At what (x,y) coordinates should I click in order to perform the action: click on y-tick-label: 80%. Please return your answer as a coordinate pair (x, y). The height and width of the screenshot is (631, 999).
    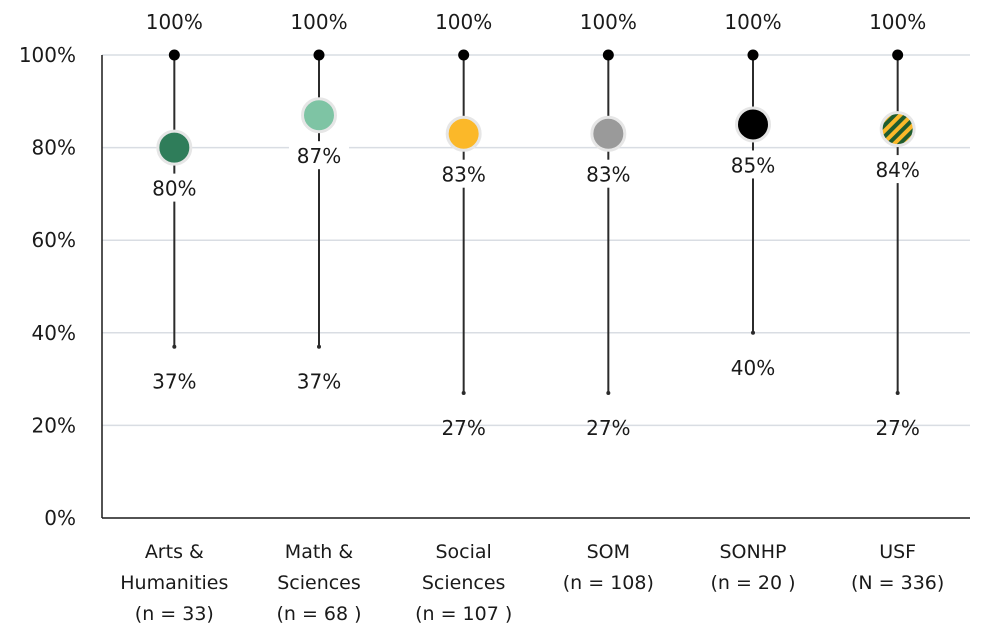
    Looking at the image, I should click on (54, 148).